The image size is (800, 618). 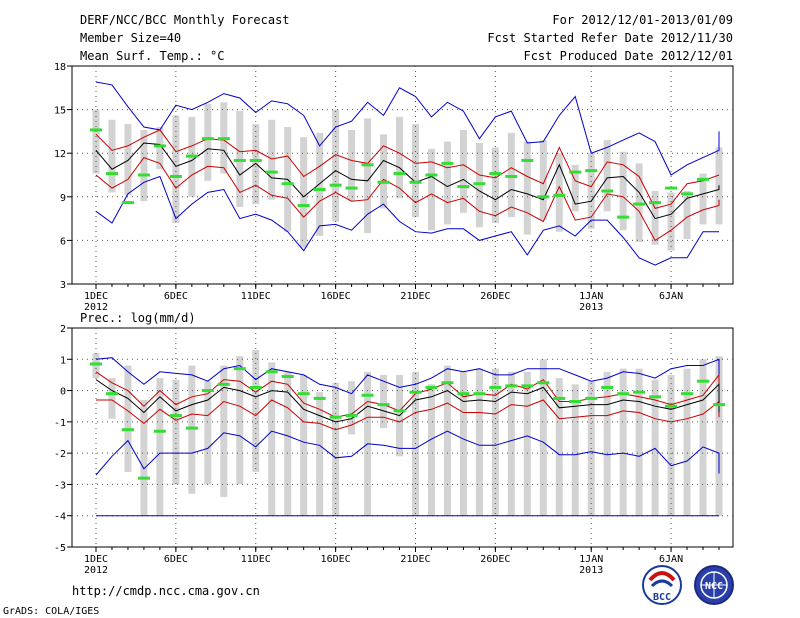 I want to click on temp-lower-line, so click(x=407, y=199).